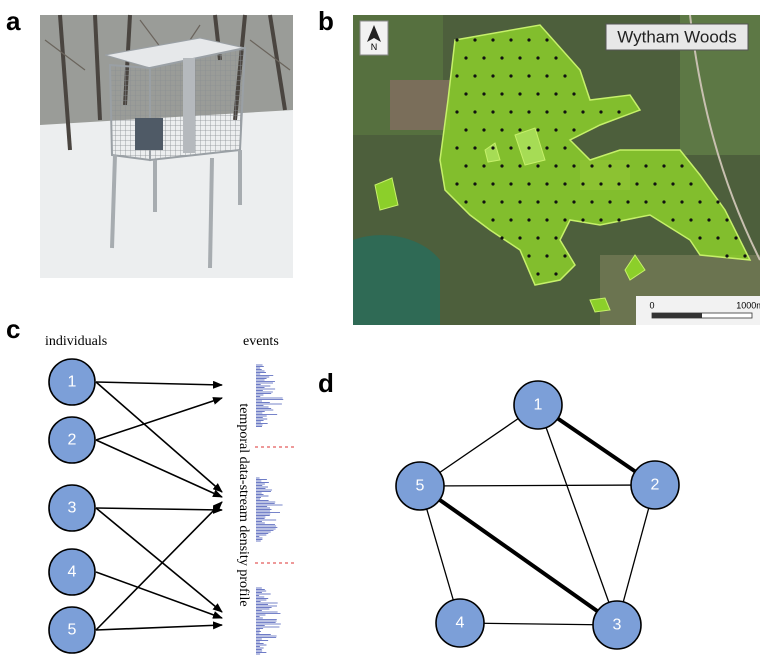 The width and height of the screenshot is (760, 659). I want to click on map-title: Wytham Woods, so click(677, 36).